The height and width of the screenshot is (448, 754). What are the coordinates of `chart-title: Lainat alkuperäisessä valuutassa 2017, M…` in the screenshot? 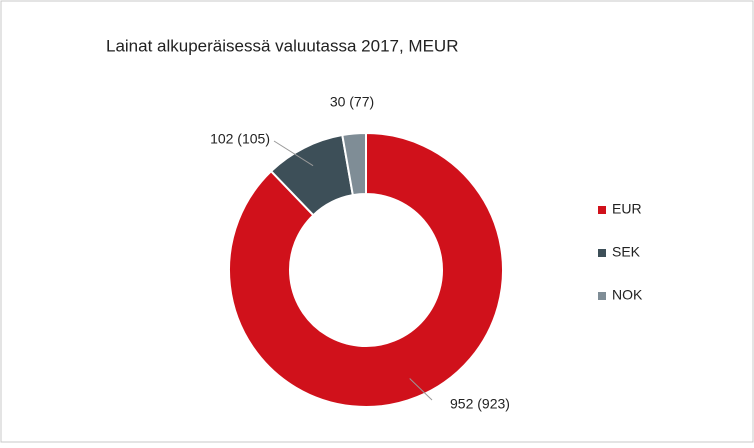 It's located at (282, 45).